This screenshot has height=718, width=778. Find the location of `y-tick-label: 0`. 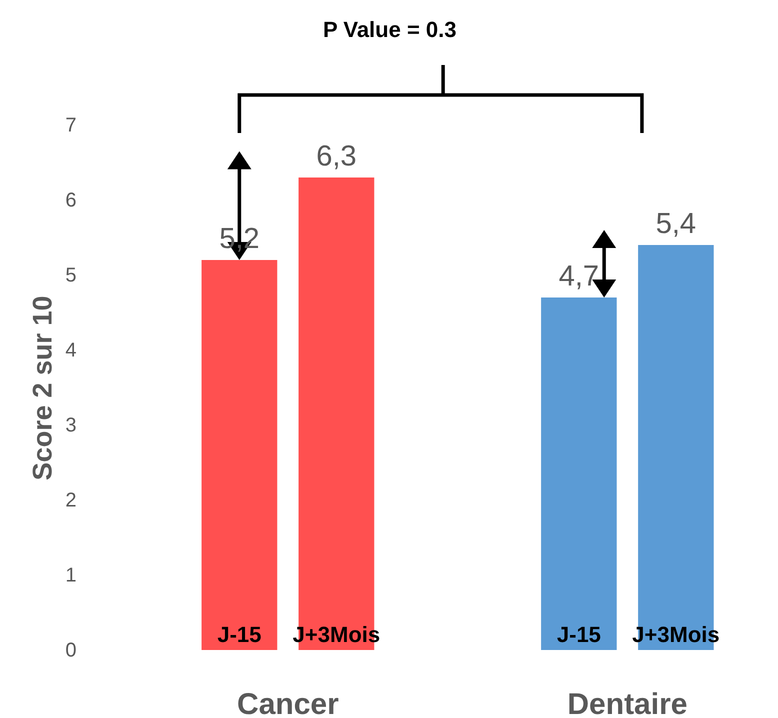

y-tick-label: 0 is located at coordinates (70, 651).